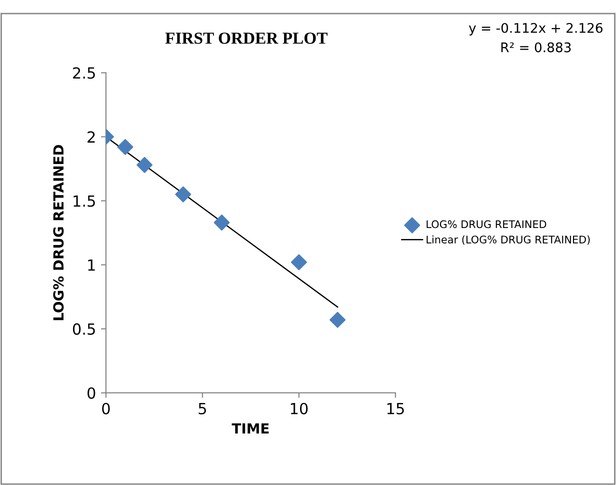 This screenshot has width=616, height=485. I want to click on y-axis-title: LOG% DRUG RETAINED, so click(58, 232).